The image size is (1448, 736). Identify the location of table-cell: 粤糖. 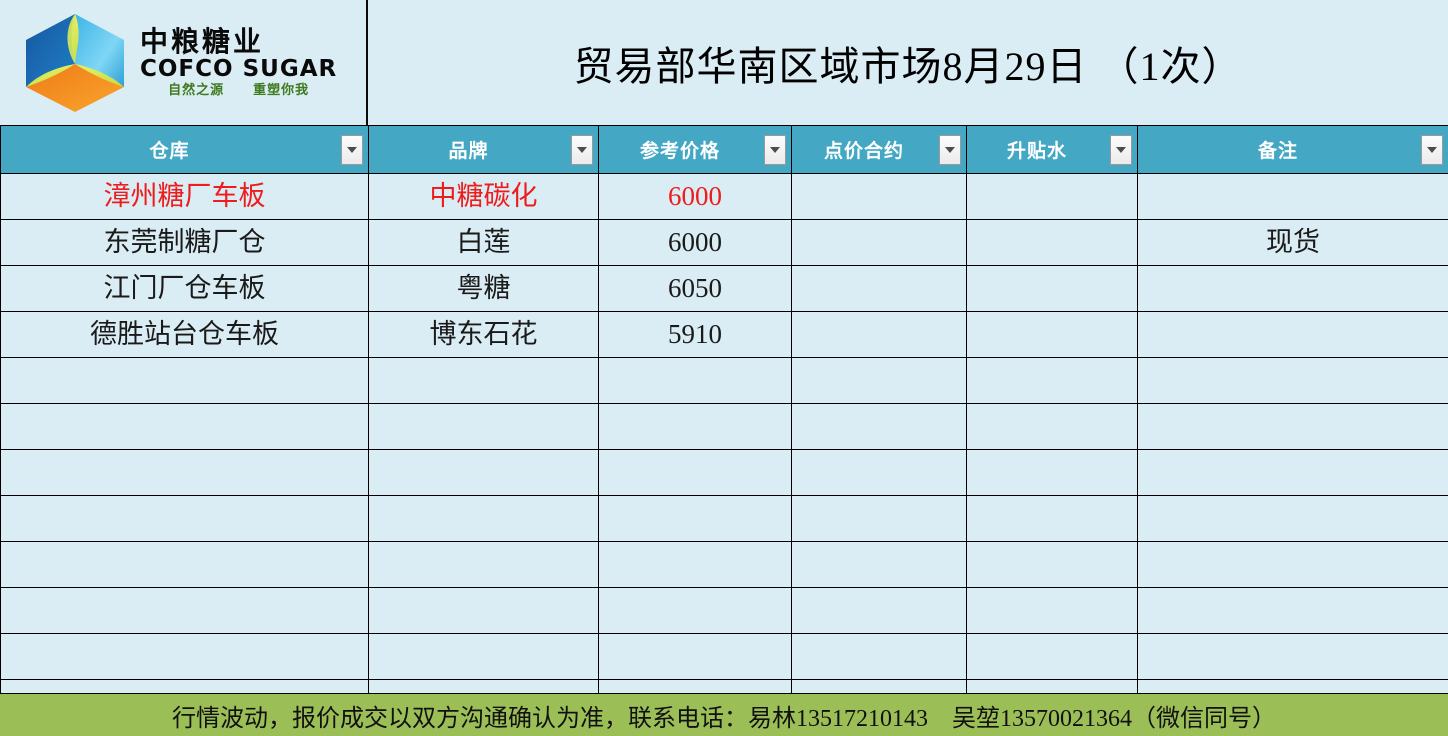
(483, 288).